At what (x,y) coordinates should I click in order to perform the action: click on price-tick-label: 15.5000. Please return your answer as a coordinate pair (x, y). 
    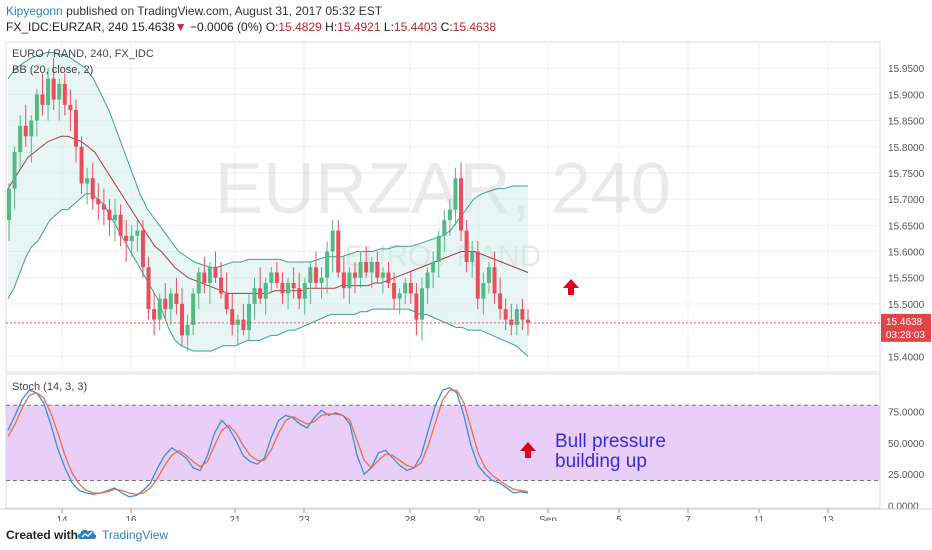
    Looking at the image, I should click on (906, 305).